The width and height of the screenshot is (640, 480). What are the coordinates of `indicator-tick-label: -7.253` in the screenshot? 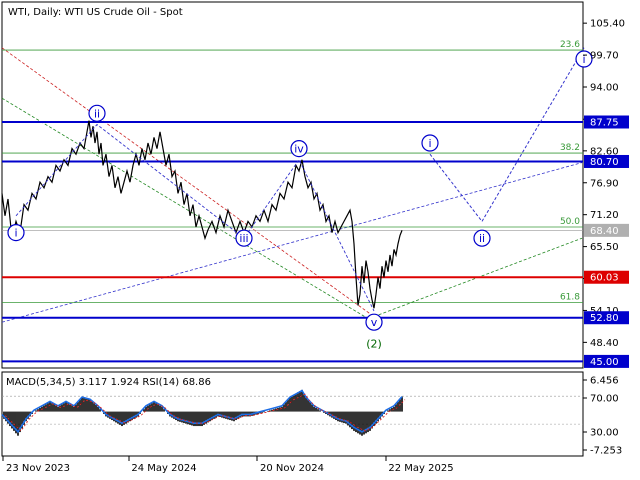 It's located at (606, 451).